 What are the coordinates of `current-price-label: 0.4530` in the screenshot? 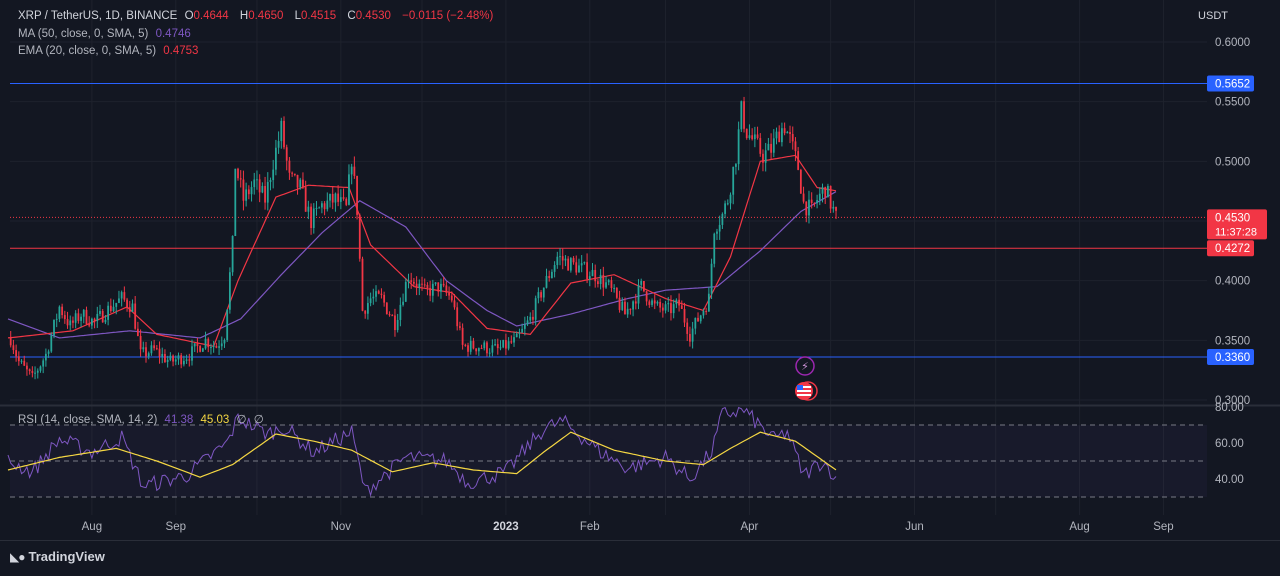 It's located at (1232, 218).